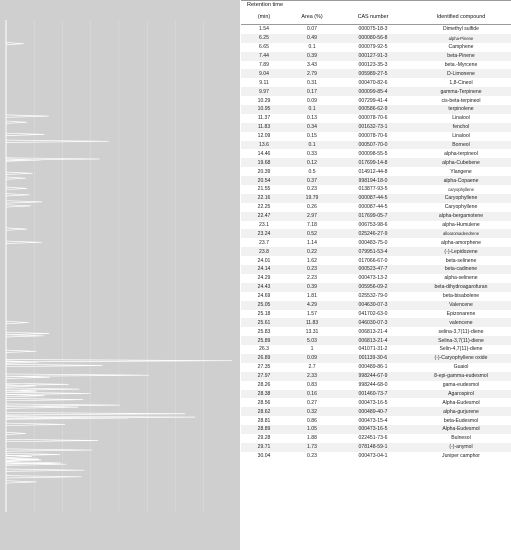 The height and width of the screenshot is (550, 511). Describe the element at coordinates (461, 91) in the screenshot. I see `compound-name-cell: gamma-Terpinene` at that location.